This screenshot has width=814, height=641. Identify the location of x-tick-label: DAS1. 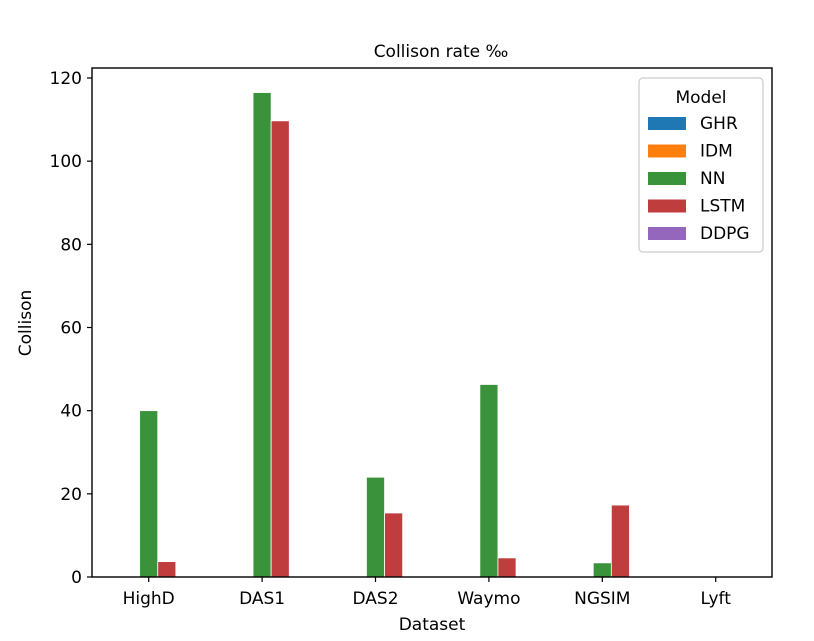
(262, 599).